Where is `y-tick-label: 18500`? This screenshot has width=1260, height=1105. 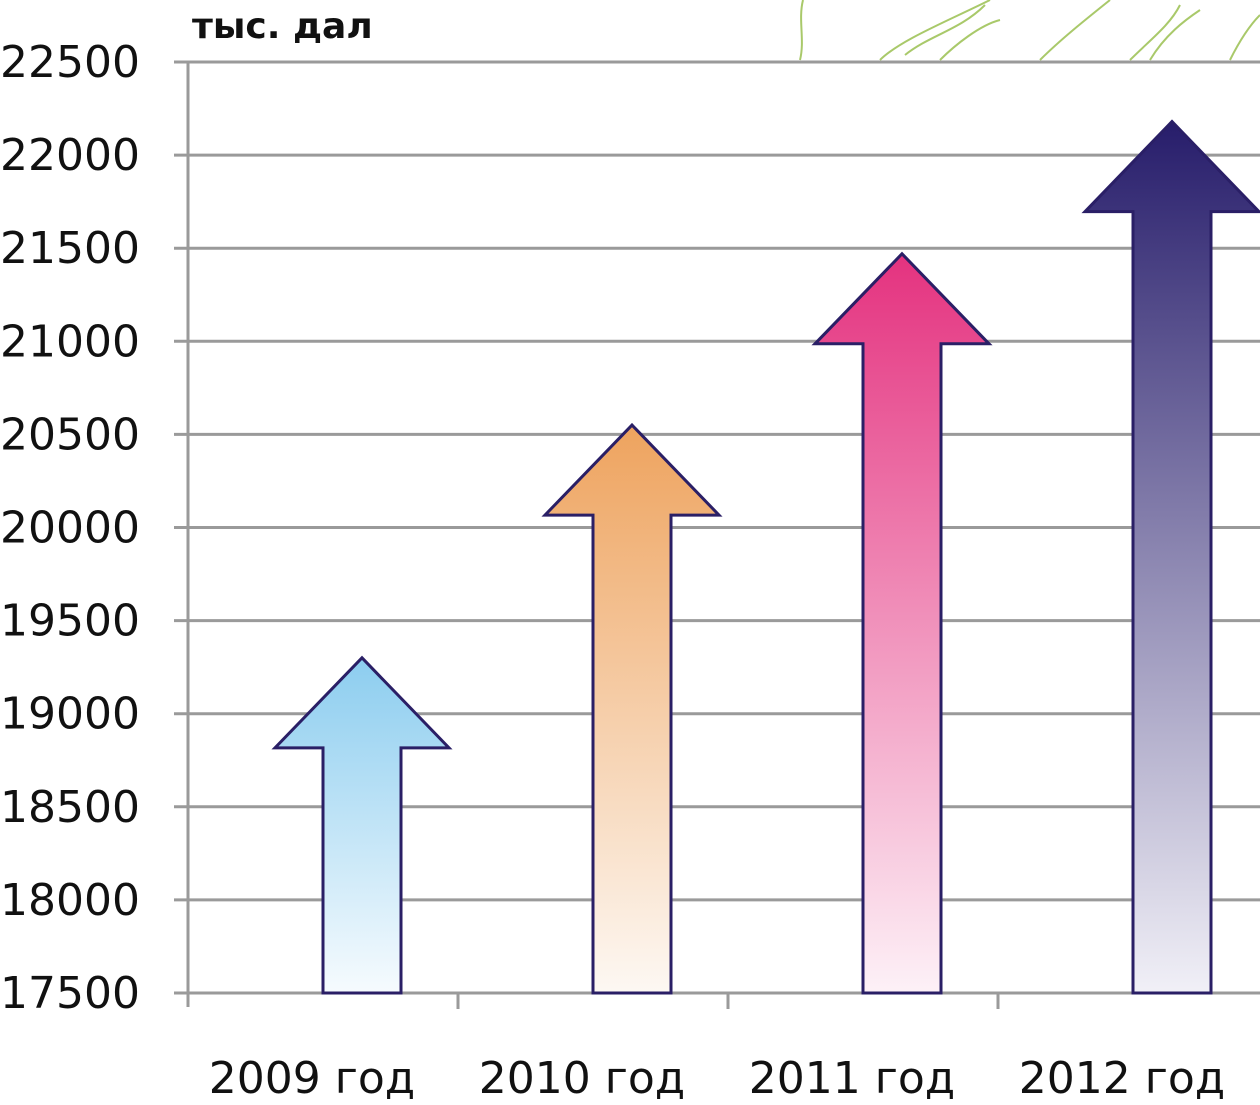
y-tick-label: 18500 is located at coordinates (70, 807).